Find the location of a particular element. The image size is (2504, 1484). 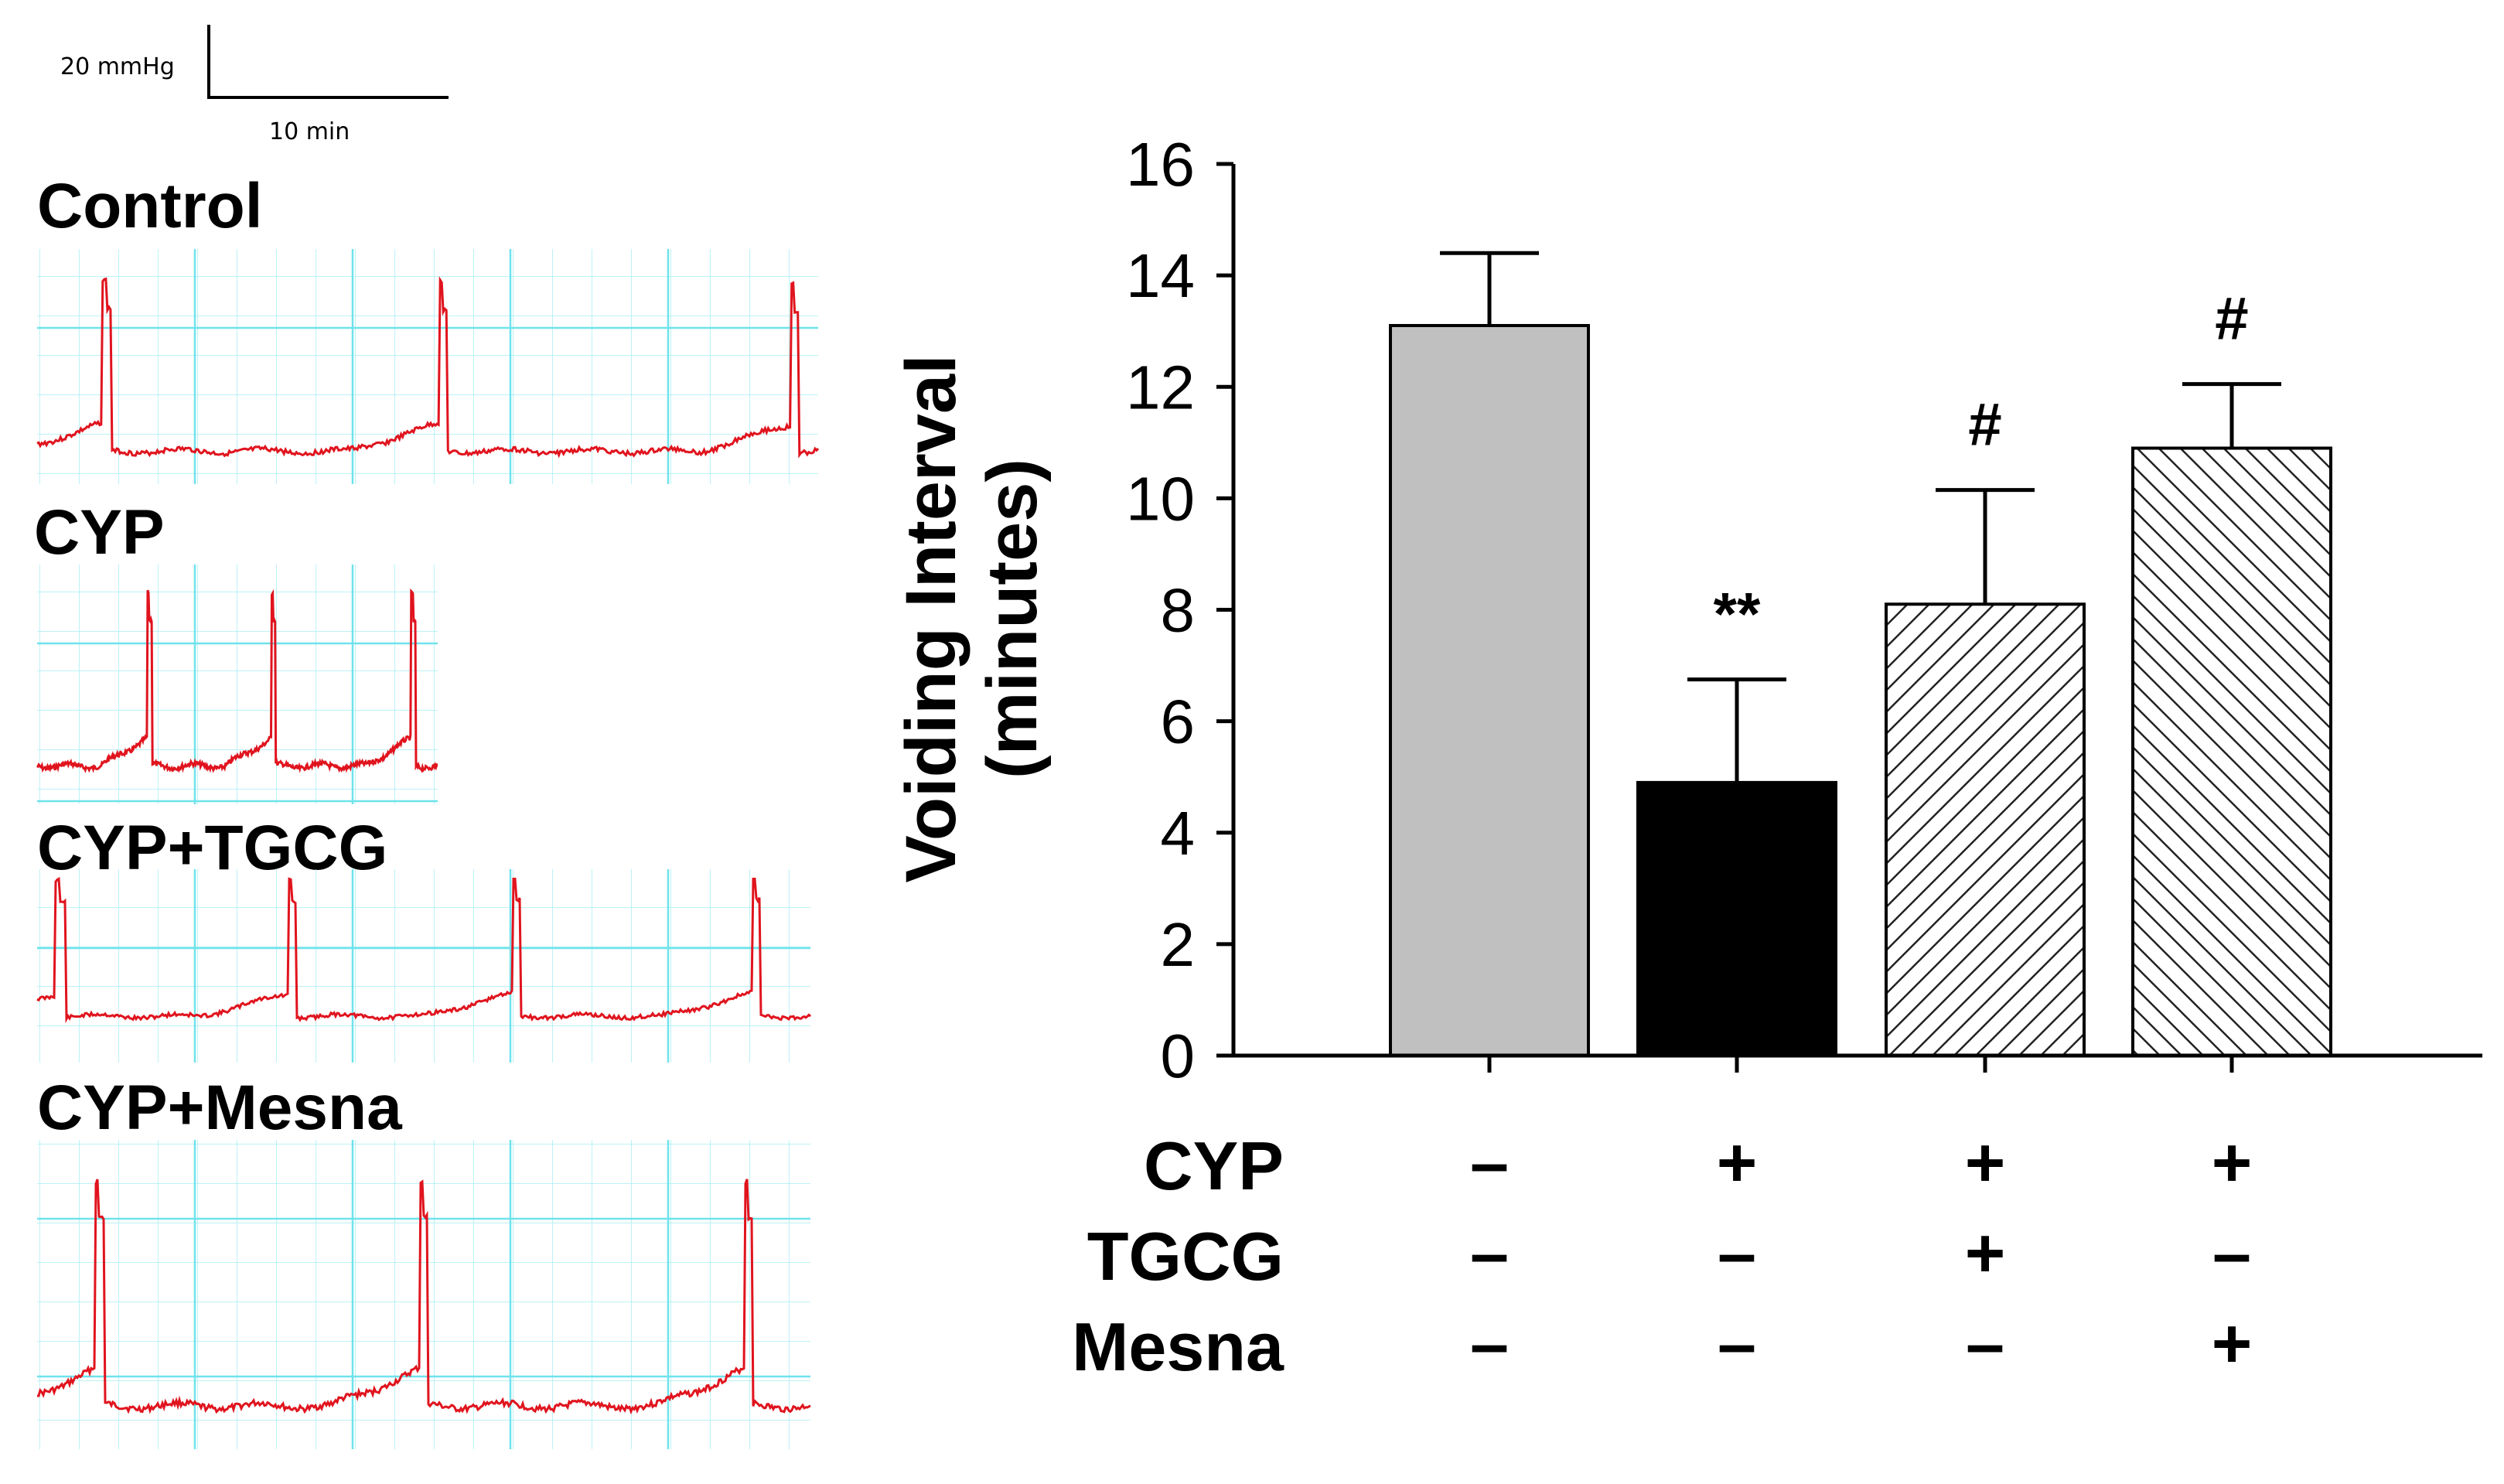

treatment-label-mesna: Mesna is located at coordinates (1178, 1346).